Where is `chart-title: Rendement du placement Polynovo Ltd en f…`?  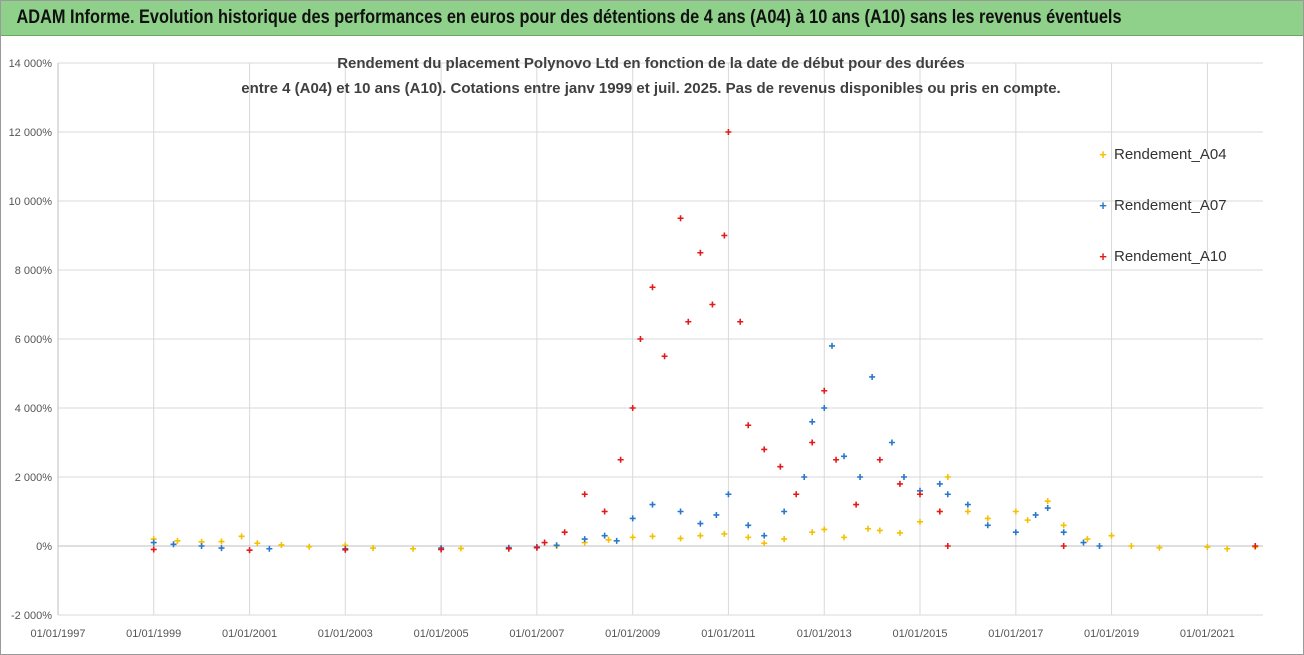 chart-title: Rendement du placement Polynovo Ltd en f… is located at coordinates (651, 76).